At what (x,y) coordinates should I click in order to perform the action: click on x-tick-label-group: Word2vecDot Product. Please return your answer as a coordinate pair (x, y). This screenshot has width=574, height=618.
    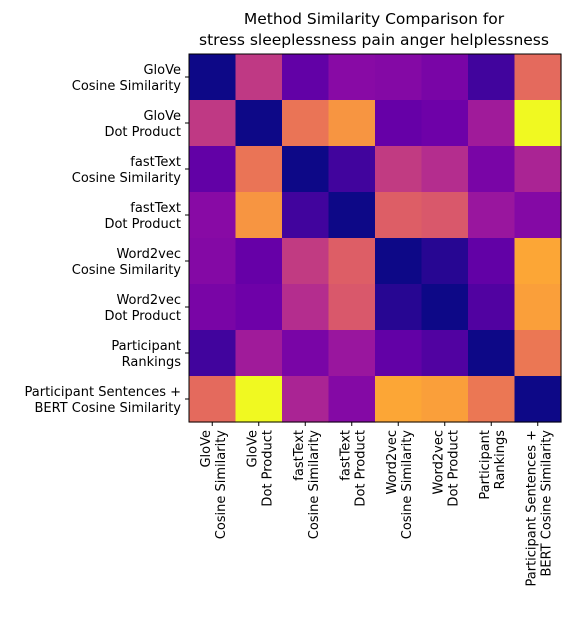
    Looking at the image, I should click on (446, 468).